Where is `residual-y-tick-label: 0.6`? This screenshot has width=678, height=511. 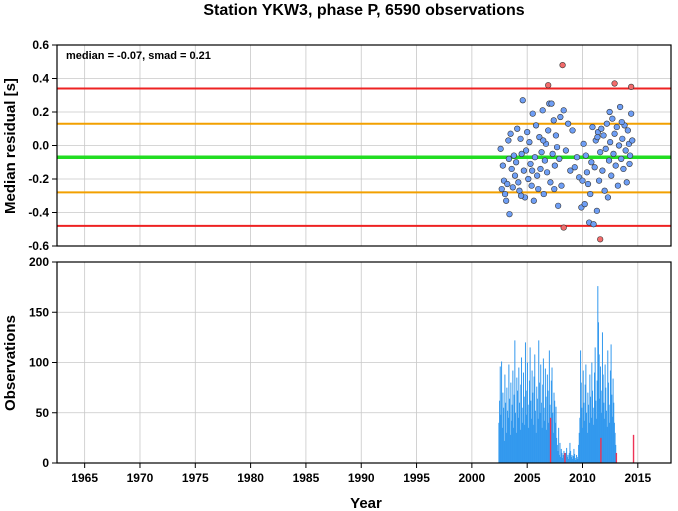 residual-y-tick-label: 0.6 is located at coordinates (40, 45).